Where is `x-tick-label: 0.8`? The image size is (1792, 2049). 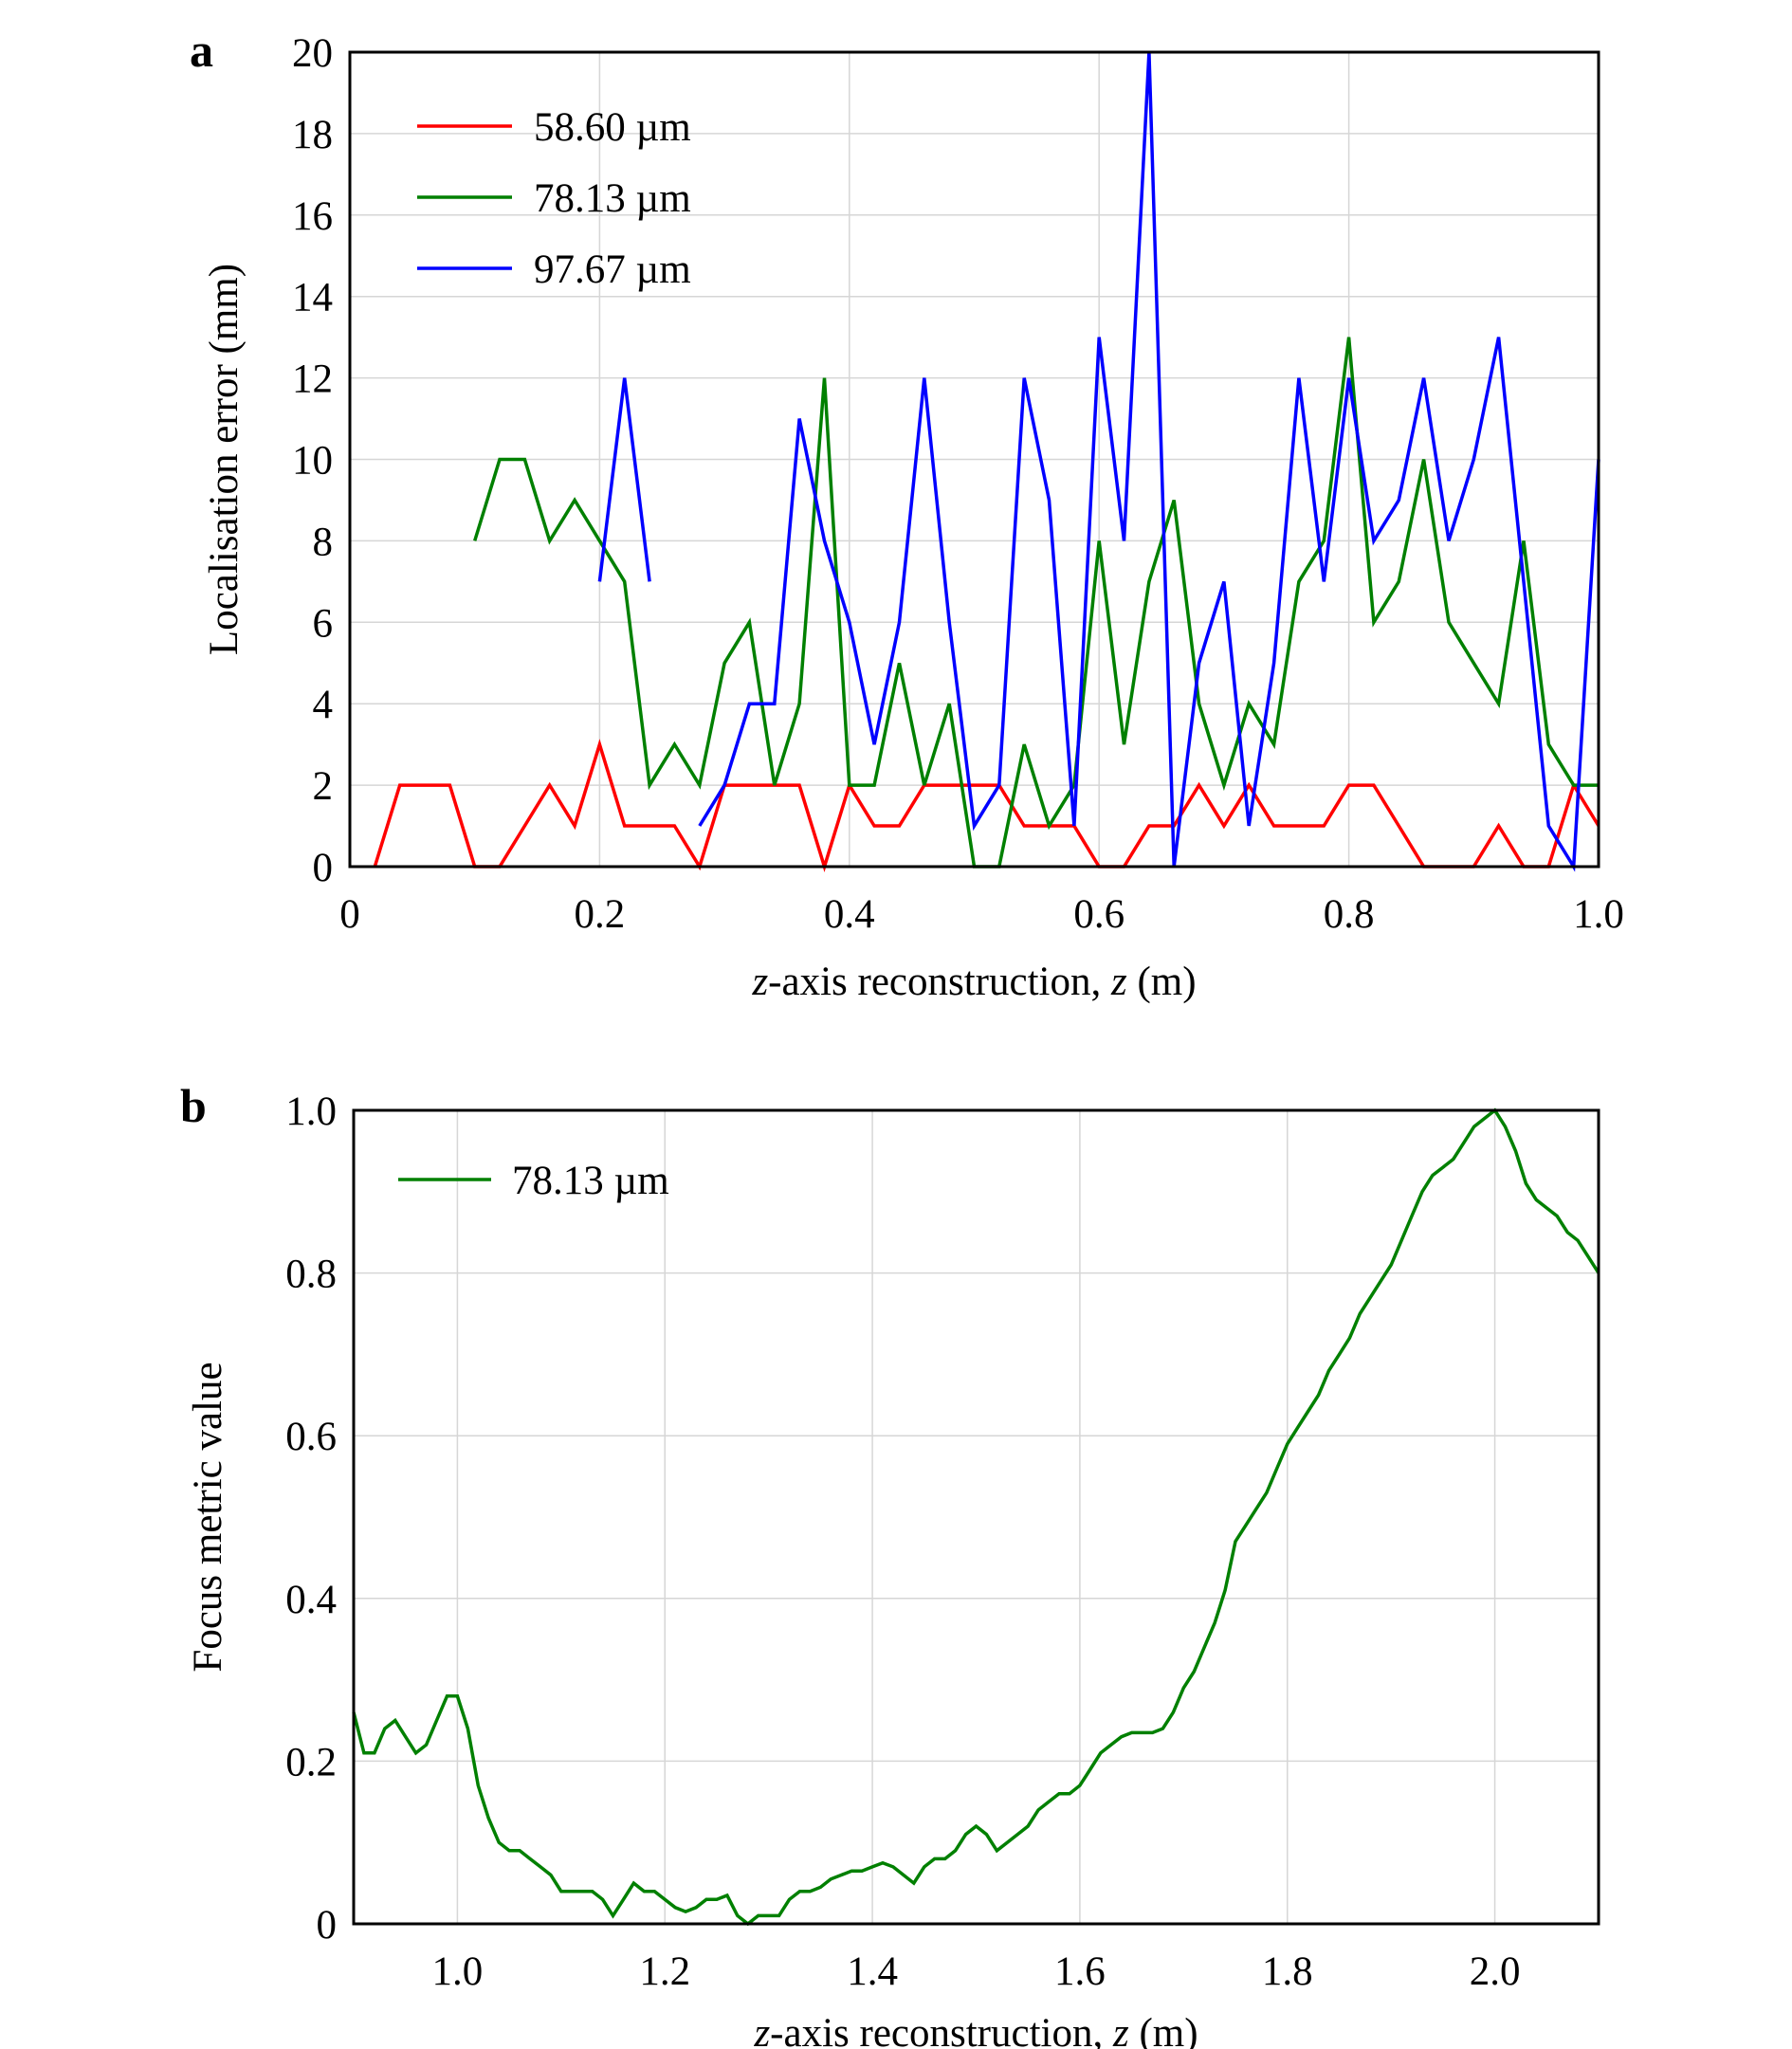
x-tick-label: 0.8 is located at coordinates (1349, 914).